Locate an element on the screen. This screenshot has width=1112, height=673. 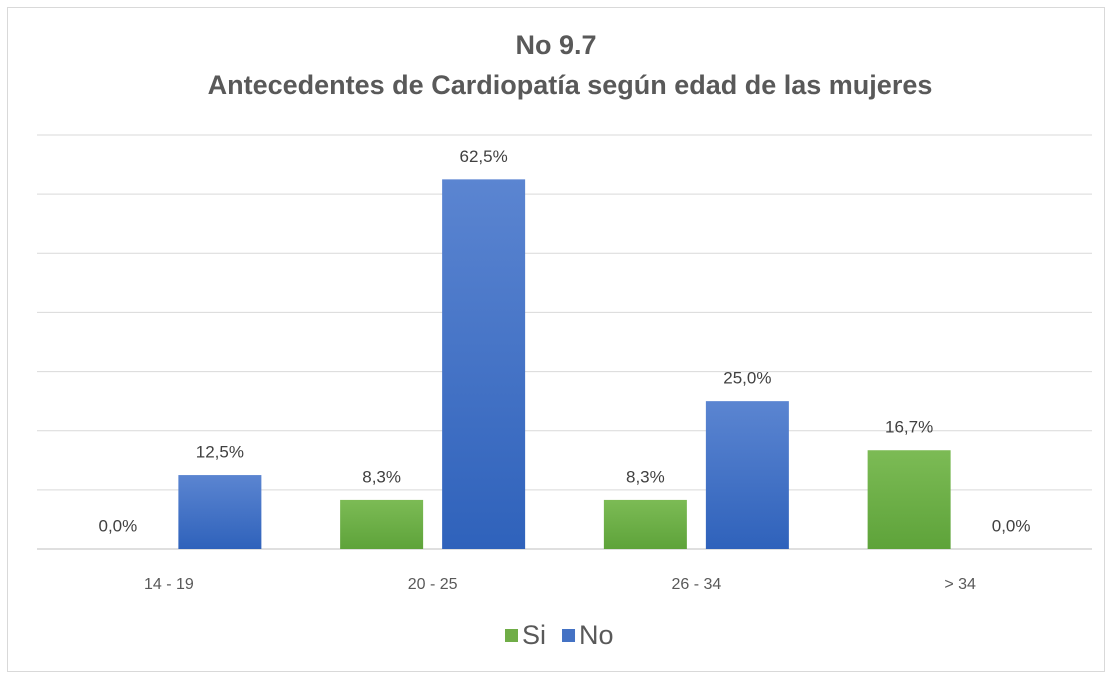
chart-title: No 9.7 is located at coordinates (555, 45).